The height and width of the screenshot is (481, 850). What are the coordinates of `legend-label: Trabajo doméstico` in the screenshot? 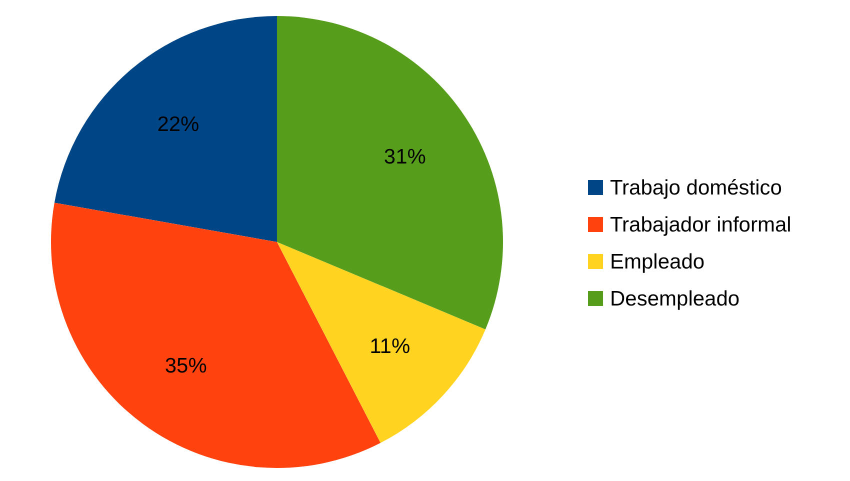 It's located at (696, 188).